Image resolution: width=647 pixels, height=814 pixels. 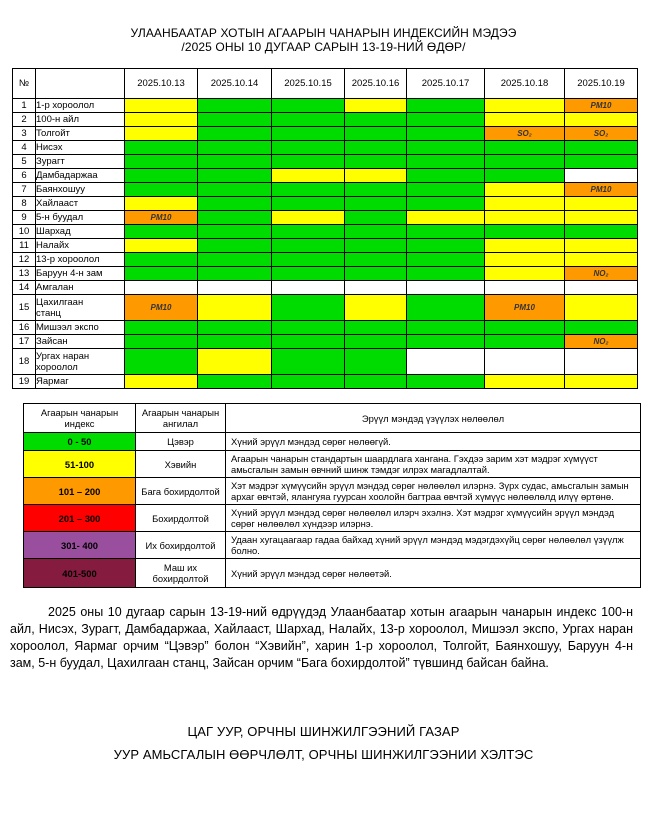 I want to click on date-column-header: 2025.10.13, so click(x=161, y=83).